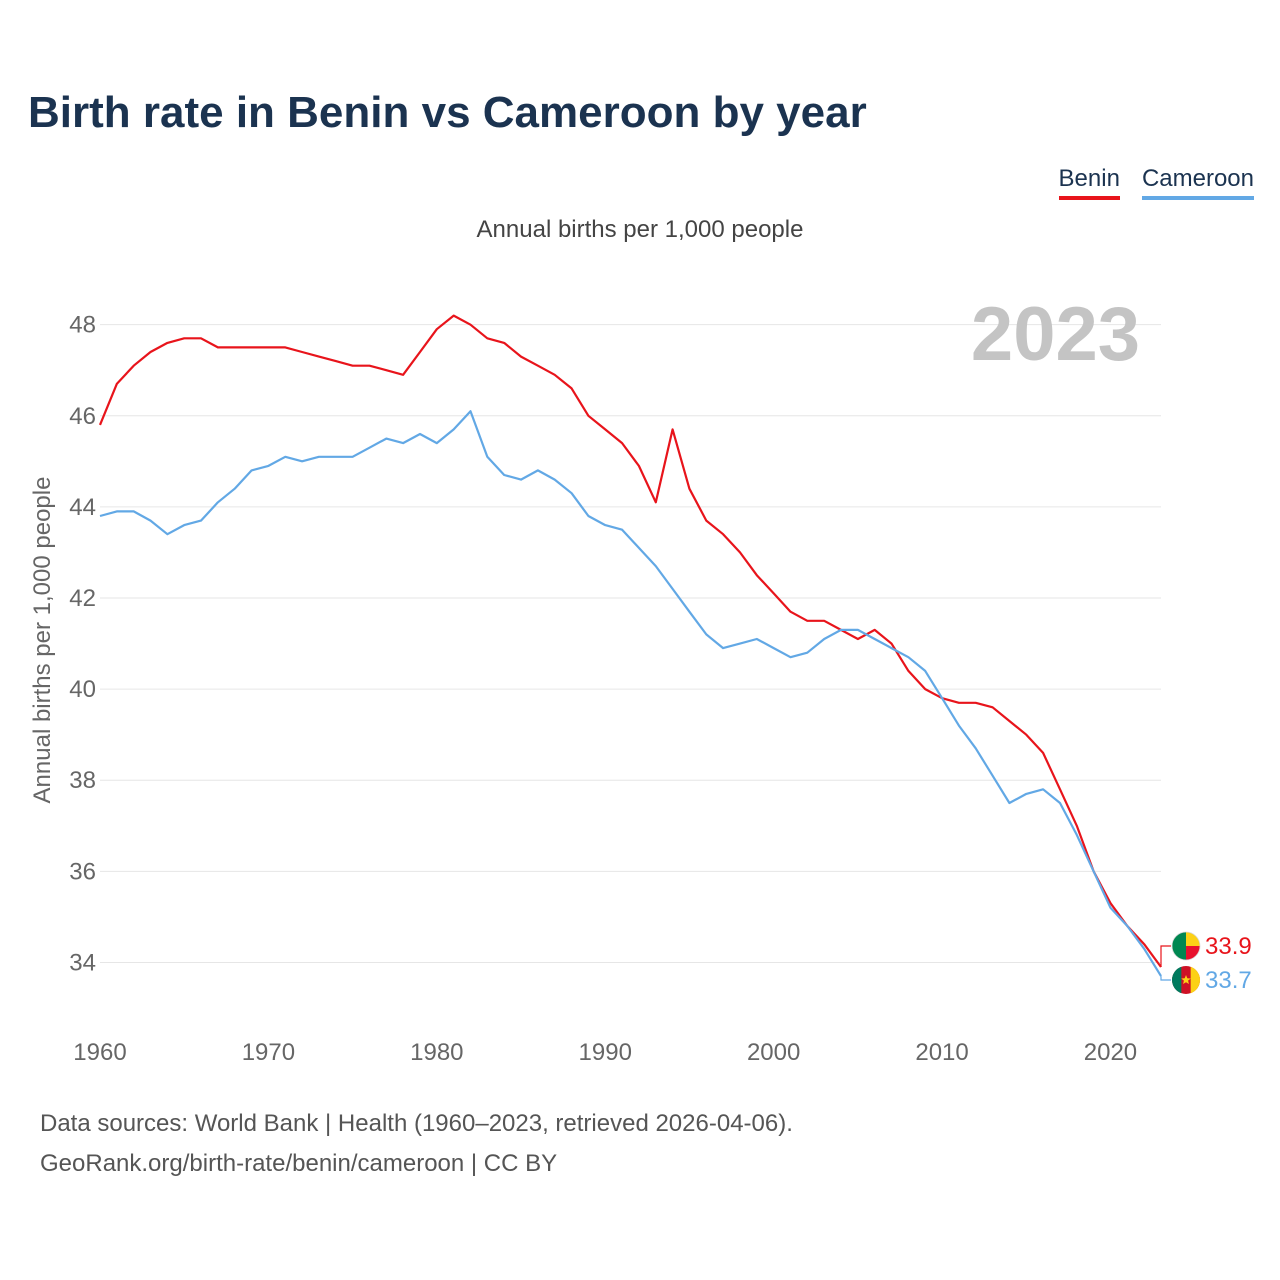  I want to click on y-tick-label-40: 40, so click(82, 689).